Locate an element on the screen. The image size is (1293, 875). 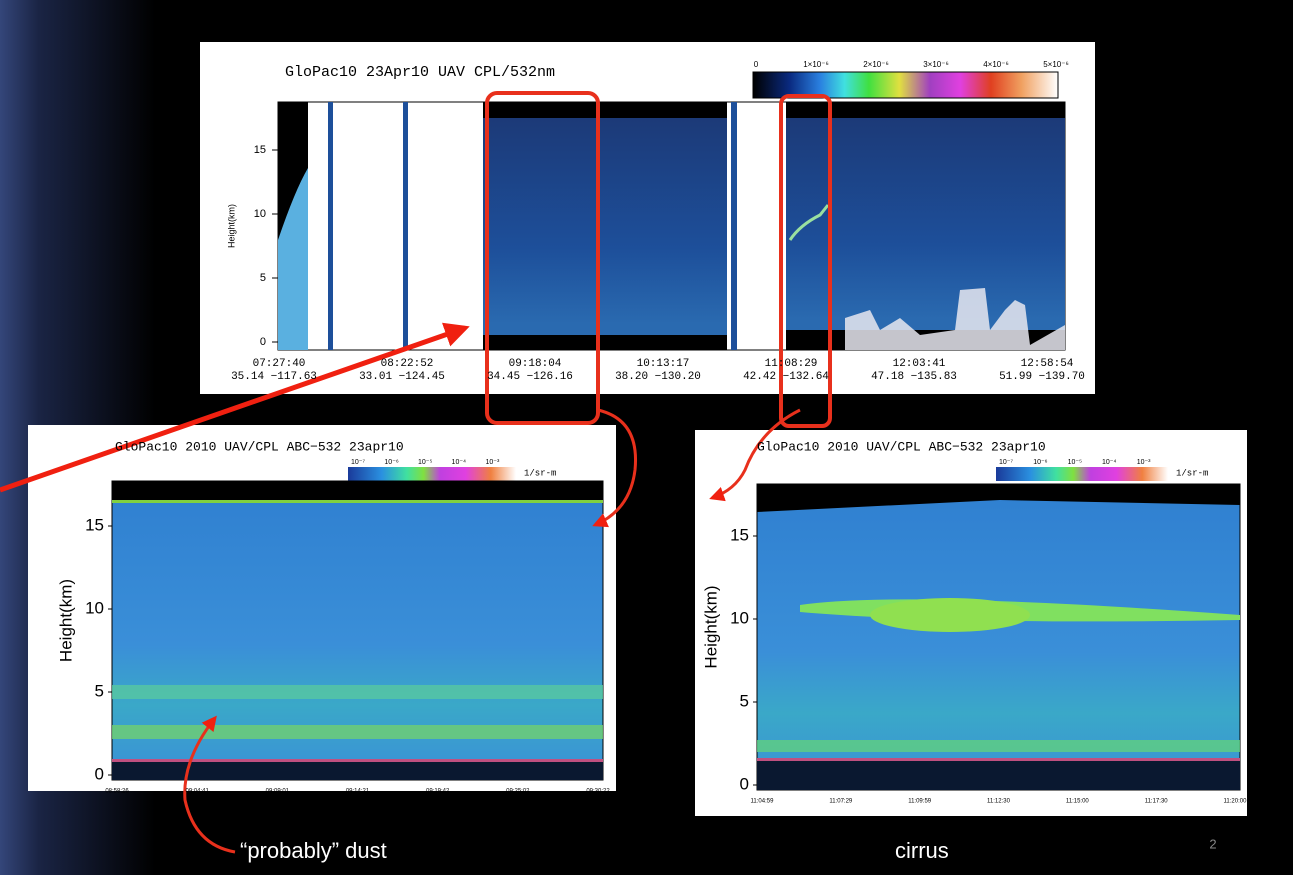
x-tick-label: 38.20 −130.20 is located at coordinates (658, 377).